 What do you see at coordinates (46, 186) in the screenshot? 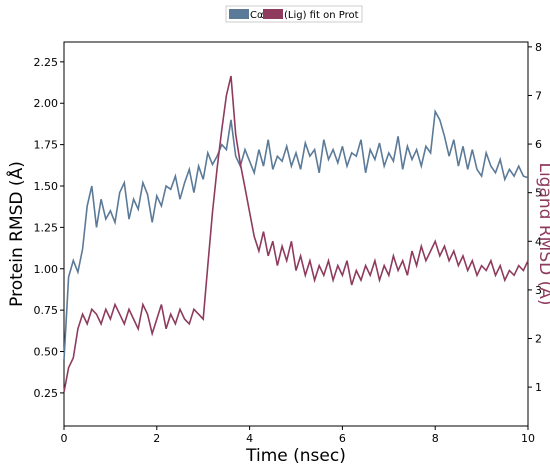
I see `y-left-tick-label: 1.50` at bounding box center [46, 186].